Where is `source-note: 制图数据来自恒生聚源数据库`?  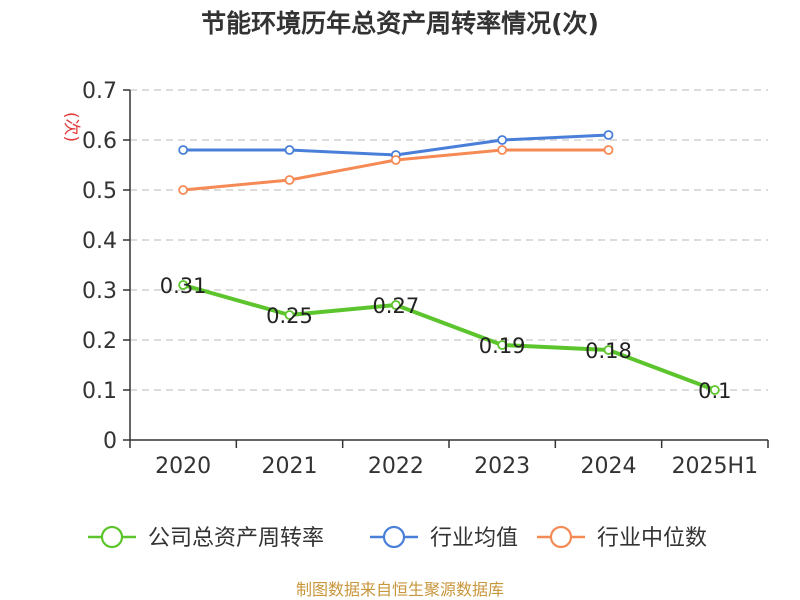
source-note: 制图数据来自恒生聚源数据库 is located at coordinates (400, 589).